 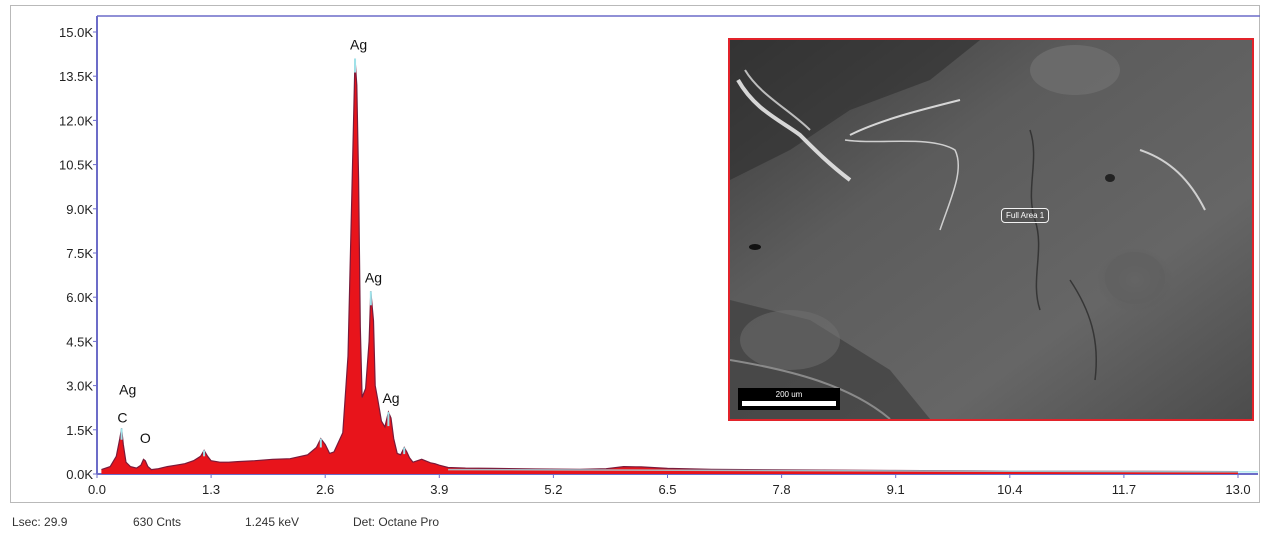 What do you see at coordinates (79, 430) in the screenshot?
I see `y-tick-label: 1.5K` at bounding box center [79, 430].